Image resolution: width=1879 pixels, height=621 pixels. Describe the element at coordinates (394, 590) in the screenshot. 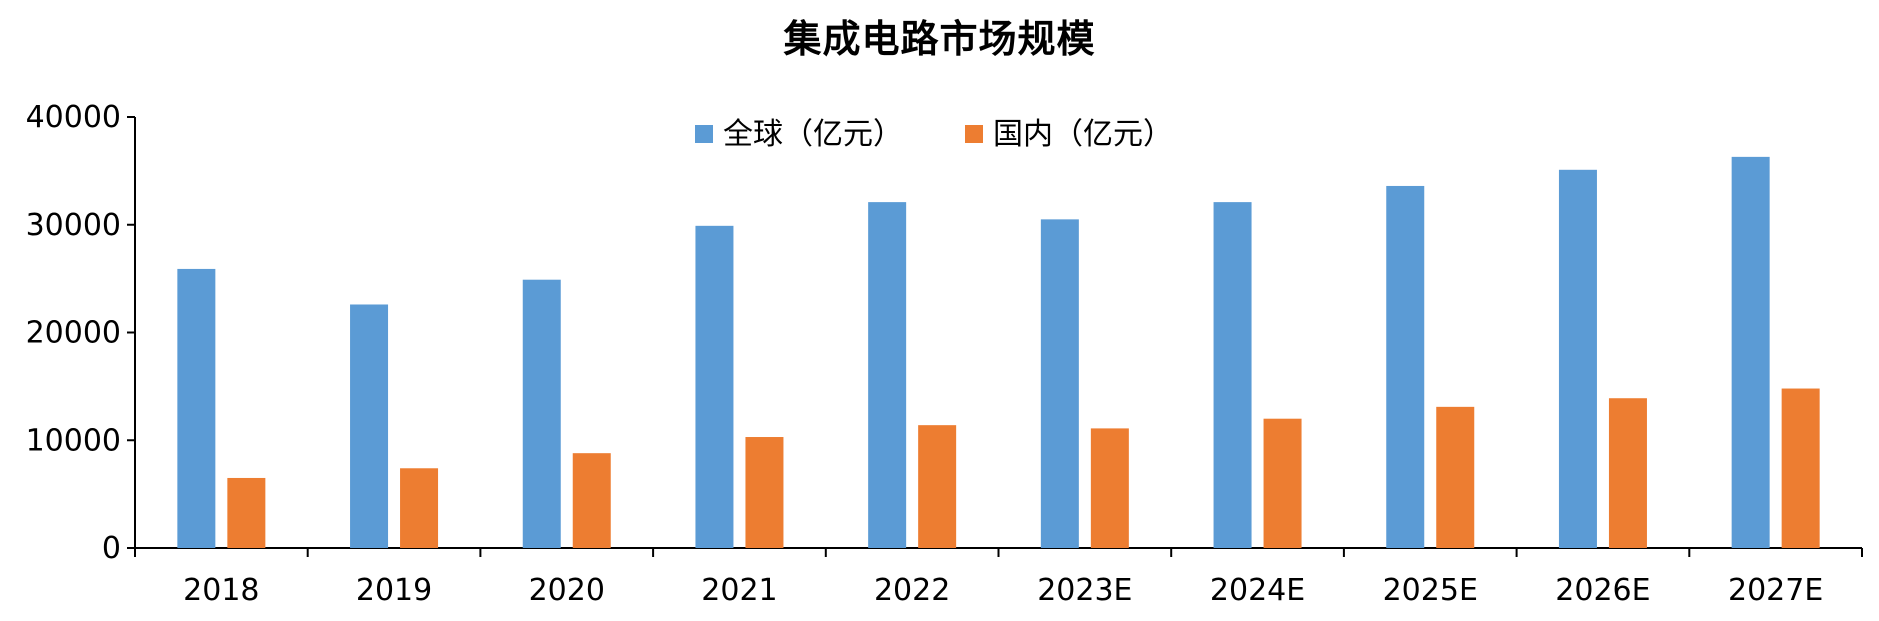

I see `x-tick-label: 2019` at that location.